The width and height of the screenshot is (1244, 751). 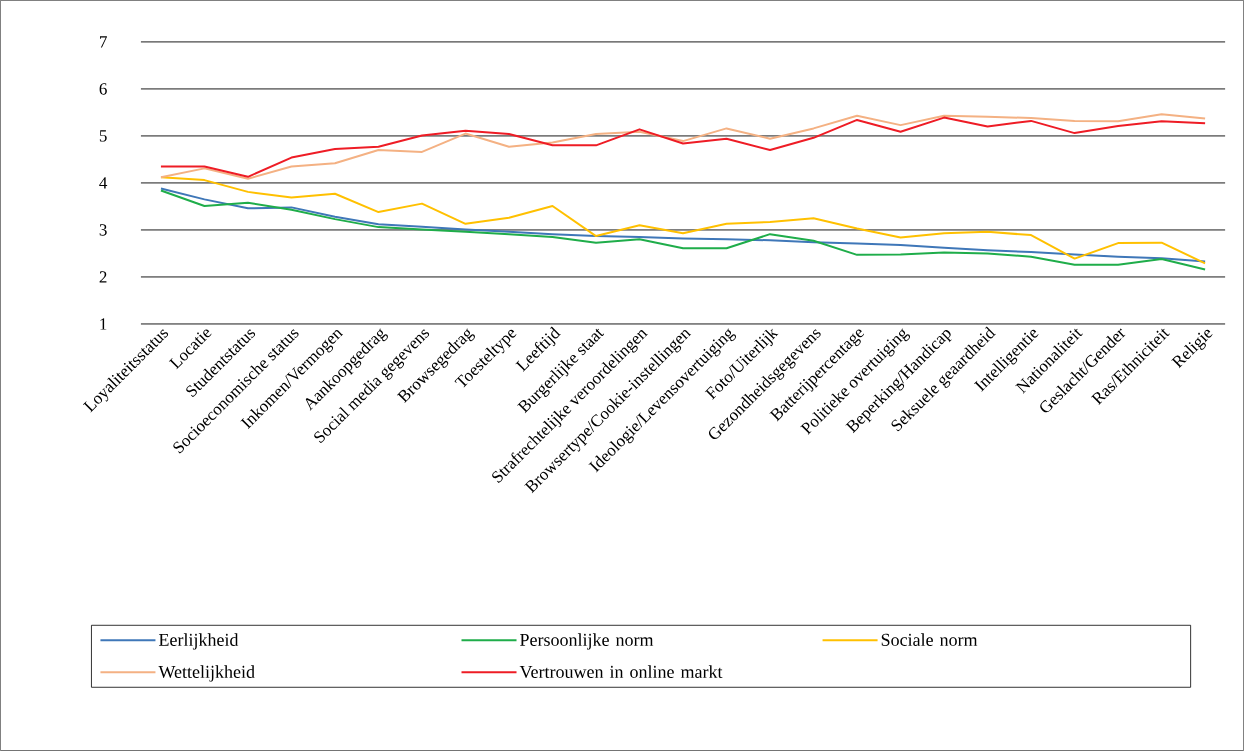 I want to click on y-tick-label: 5, so click(x=103, y=136).